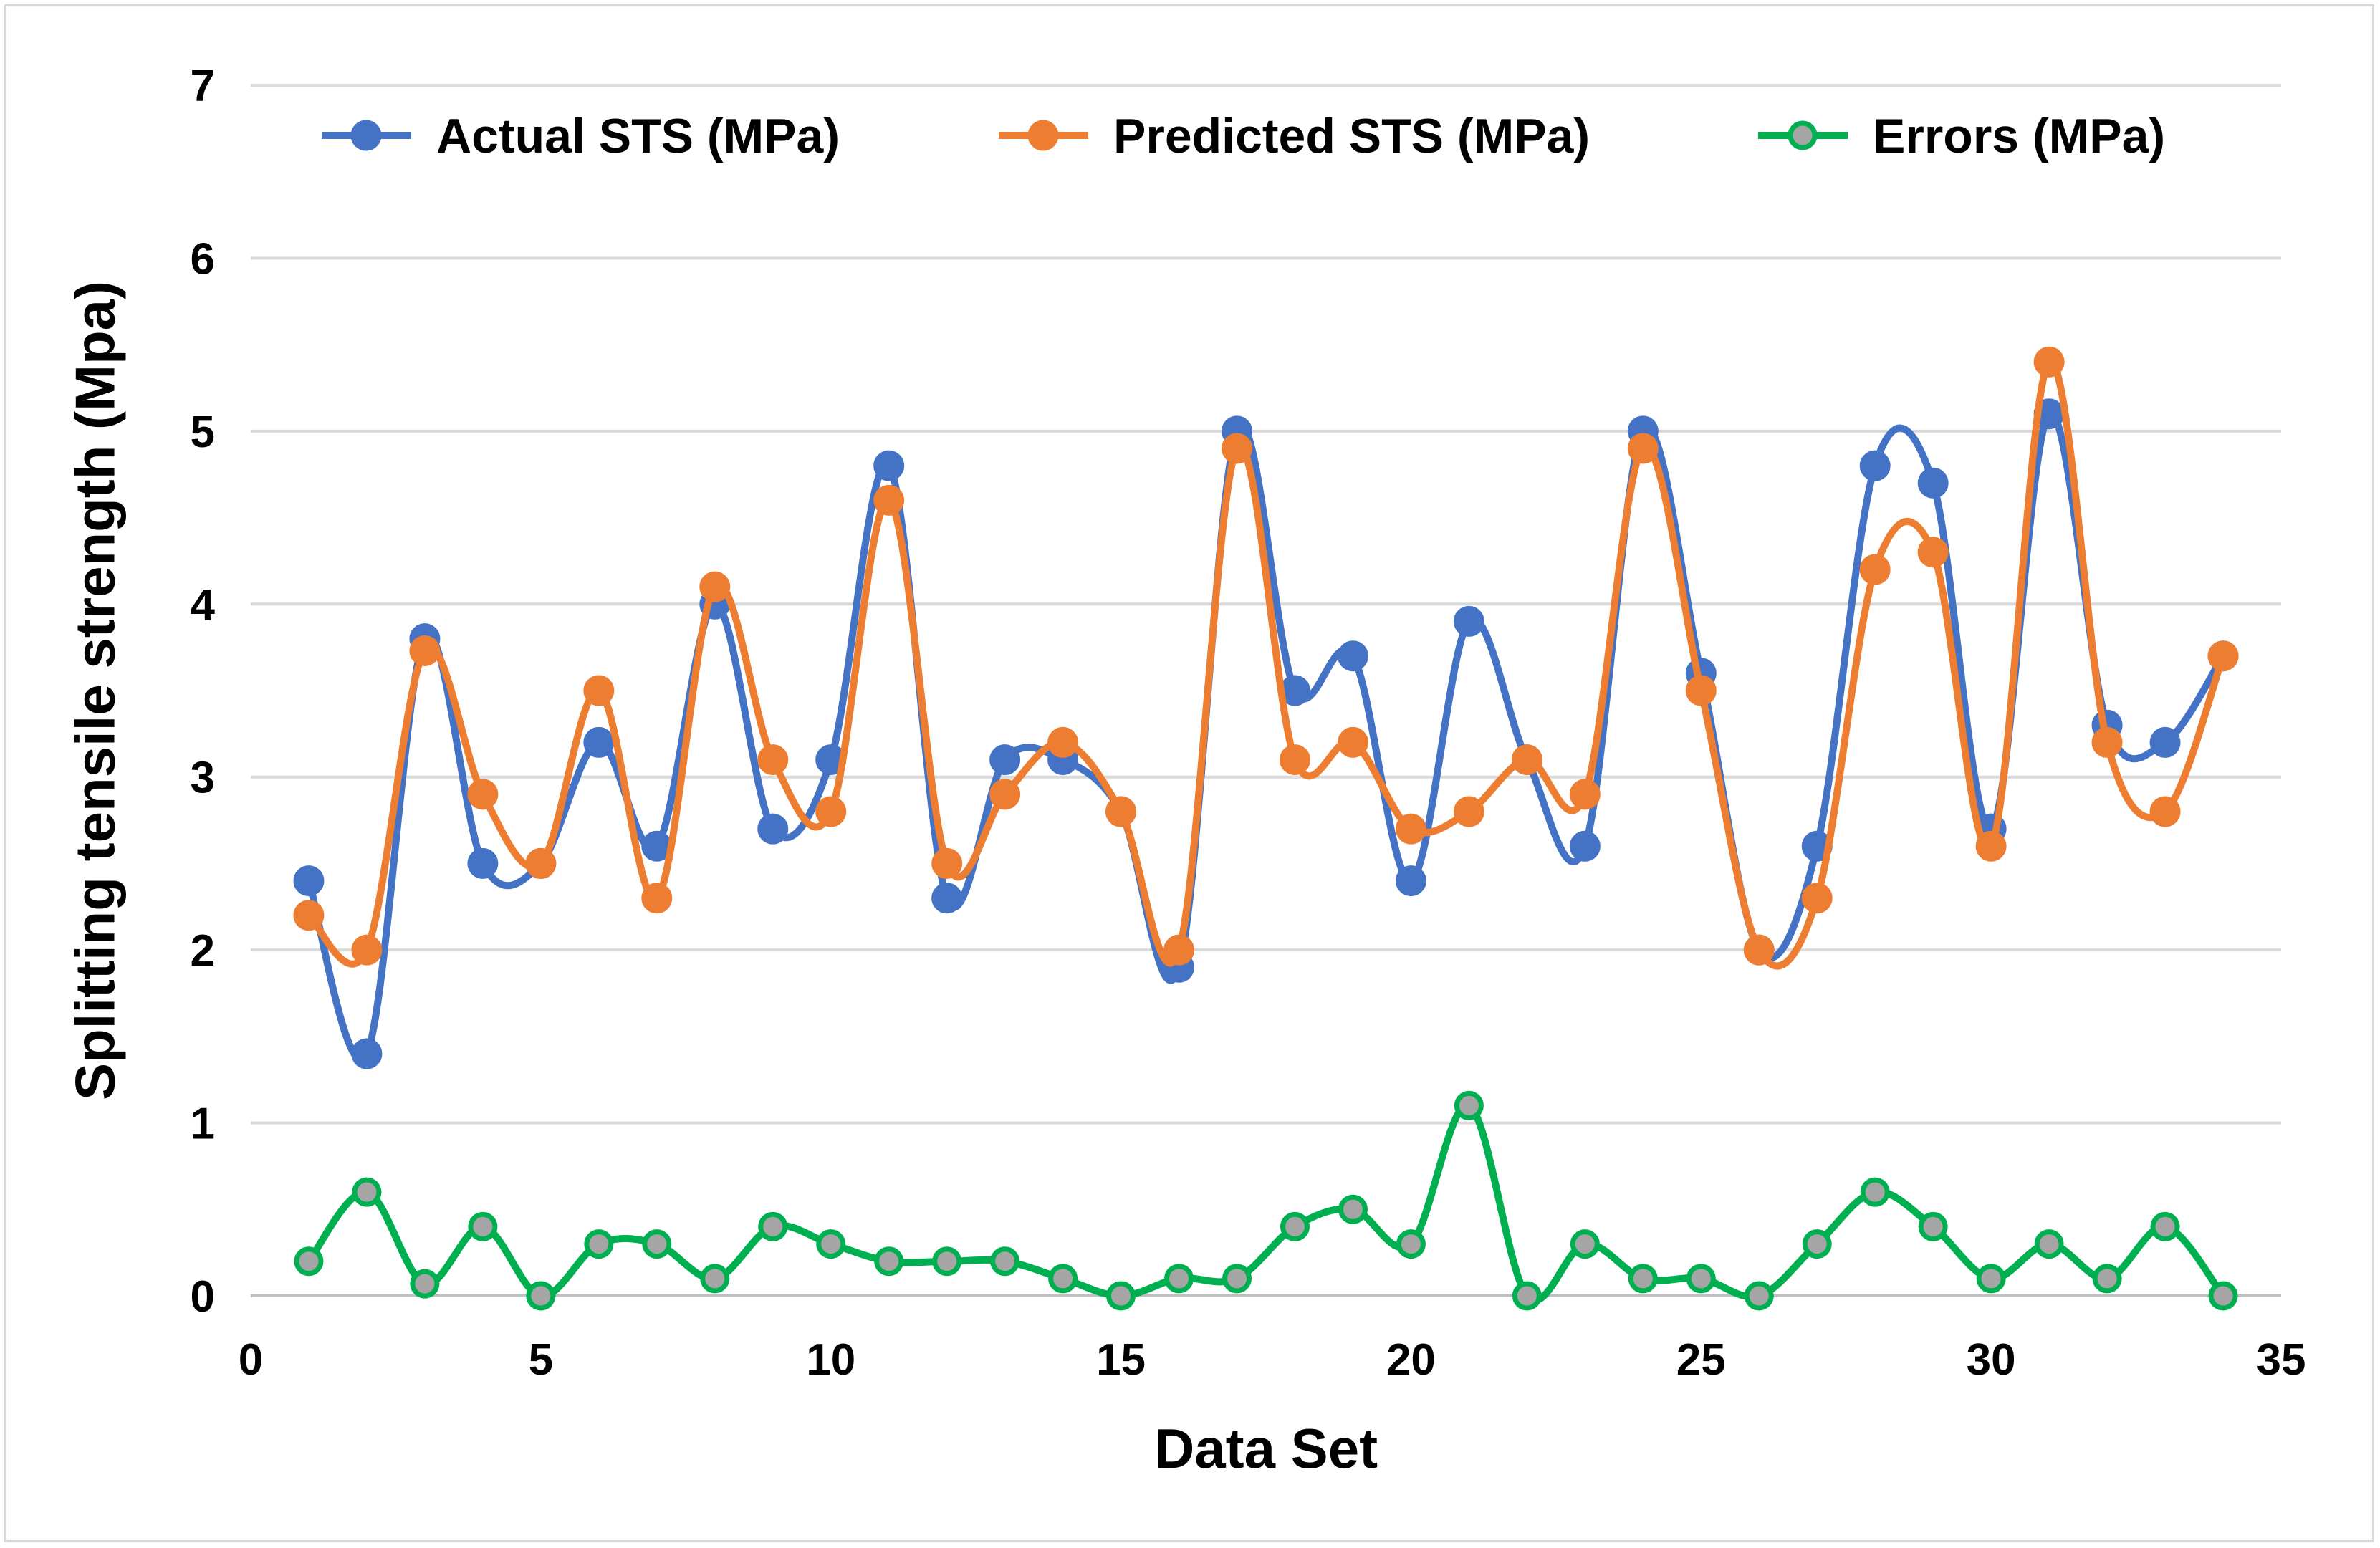  I want to click on legend-marker-errors, so click(1803, 135).